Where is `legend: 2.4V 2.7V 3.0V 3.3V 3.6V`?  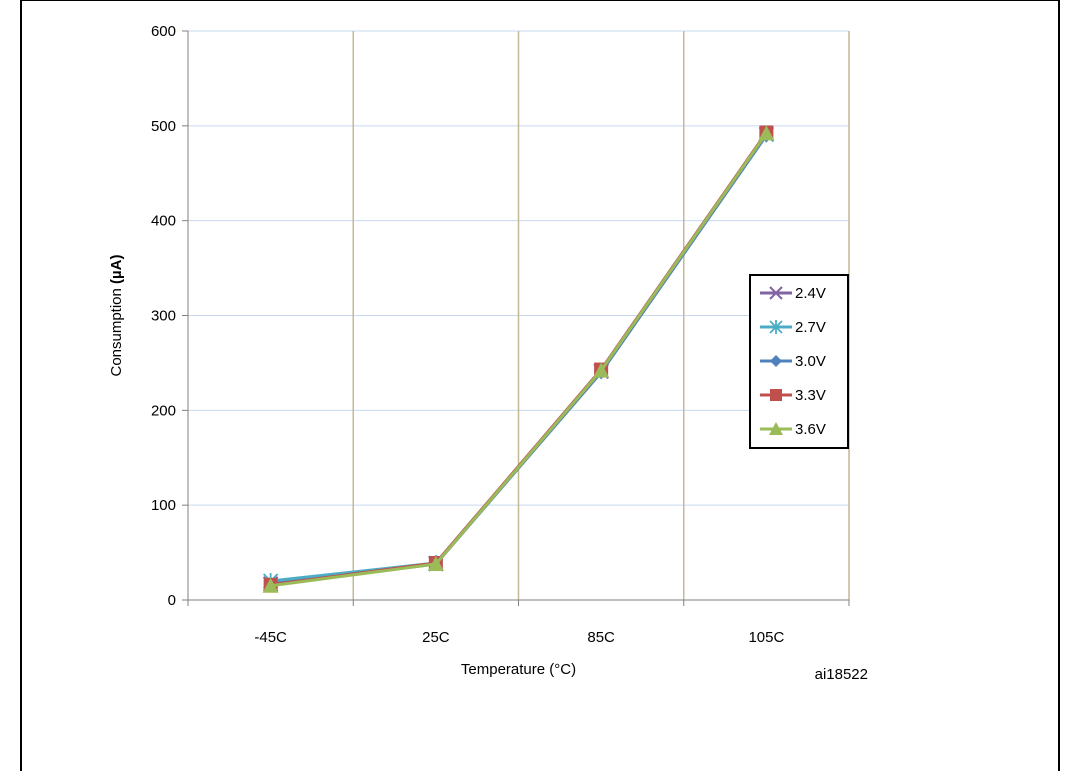 legend: 2.4V 2.7V 3.0V 3.3V 3.6V is located at coordinates (799, 361).